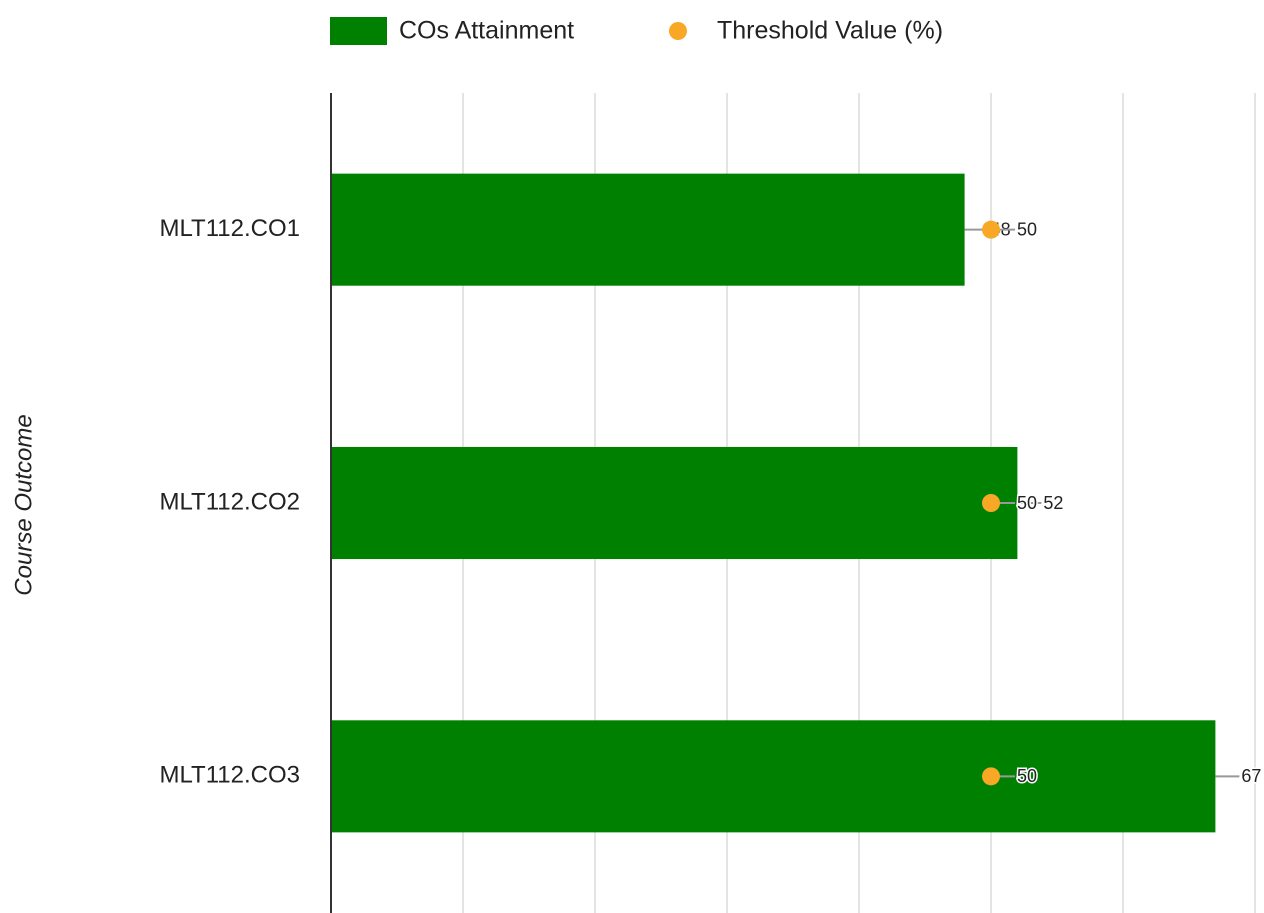 This screenshot has width=1264, height=913. What do you see at coordinates (1053, 503) in the screenshot?
I see `data-label: 52` at bounding box center [1053, 503].